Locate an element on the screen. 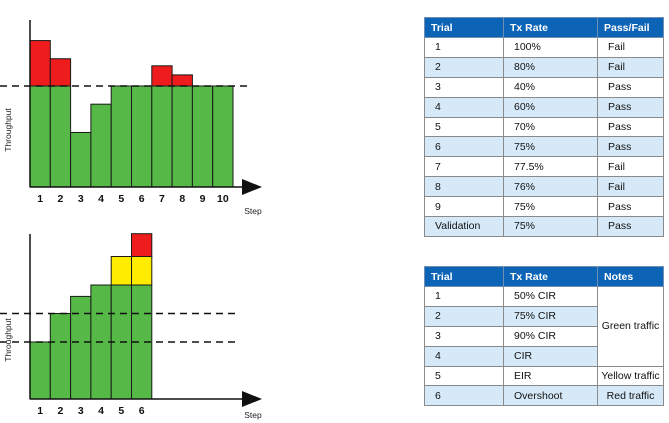 The image size is (669, 423). cell-trial: 8 is located at coordinates (464, 187).